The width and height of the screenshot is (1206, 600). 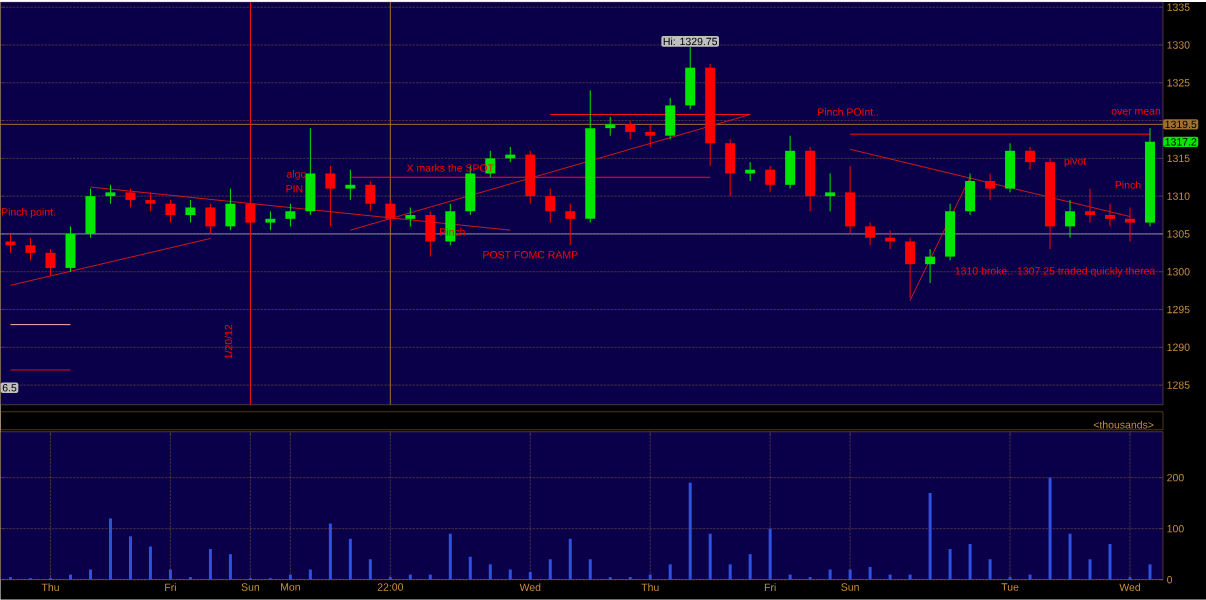 What do you see at coordinates (690, 41) in the screenshot?
I see `annotation: Hi: 1329.75` at bounding box center [690, 41].